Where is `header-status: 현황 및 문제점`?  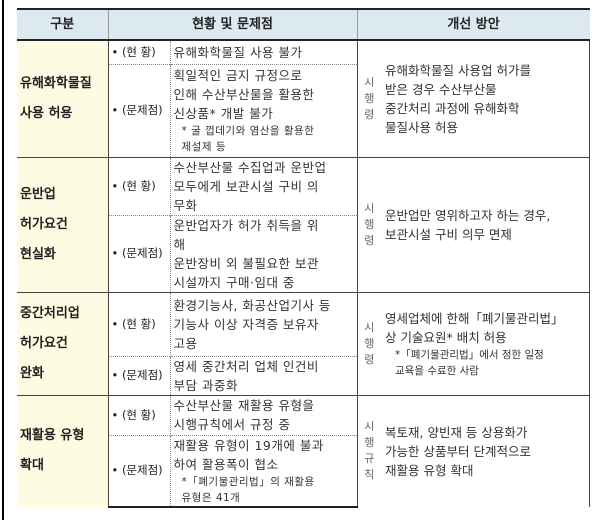
header-status: 현황 및 문제점 is located at coordinates (232, 24).